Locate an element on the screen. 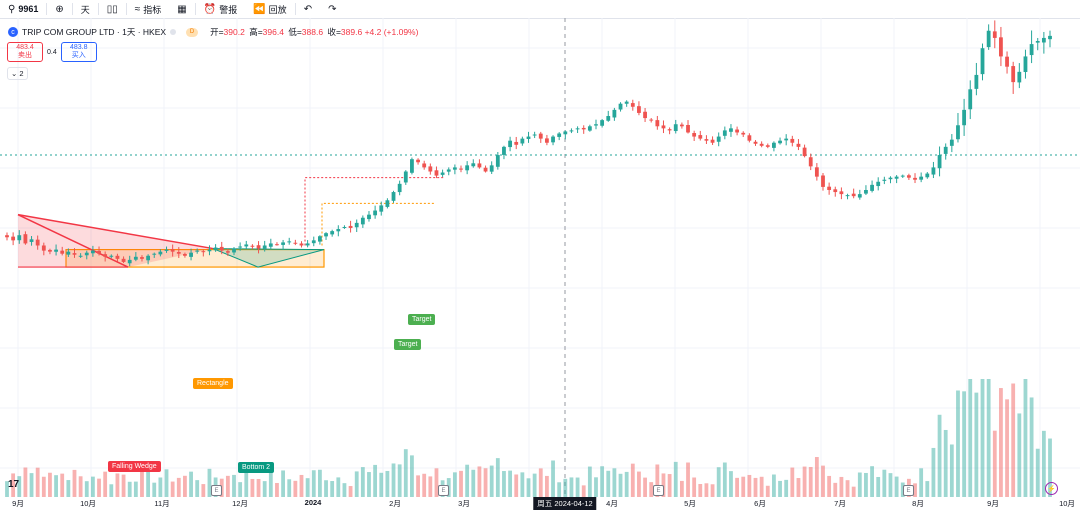  rectangle-label: Rectangle is located at coordinates (213, 383).